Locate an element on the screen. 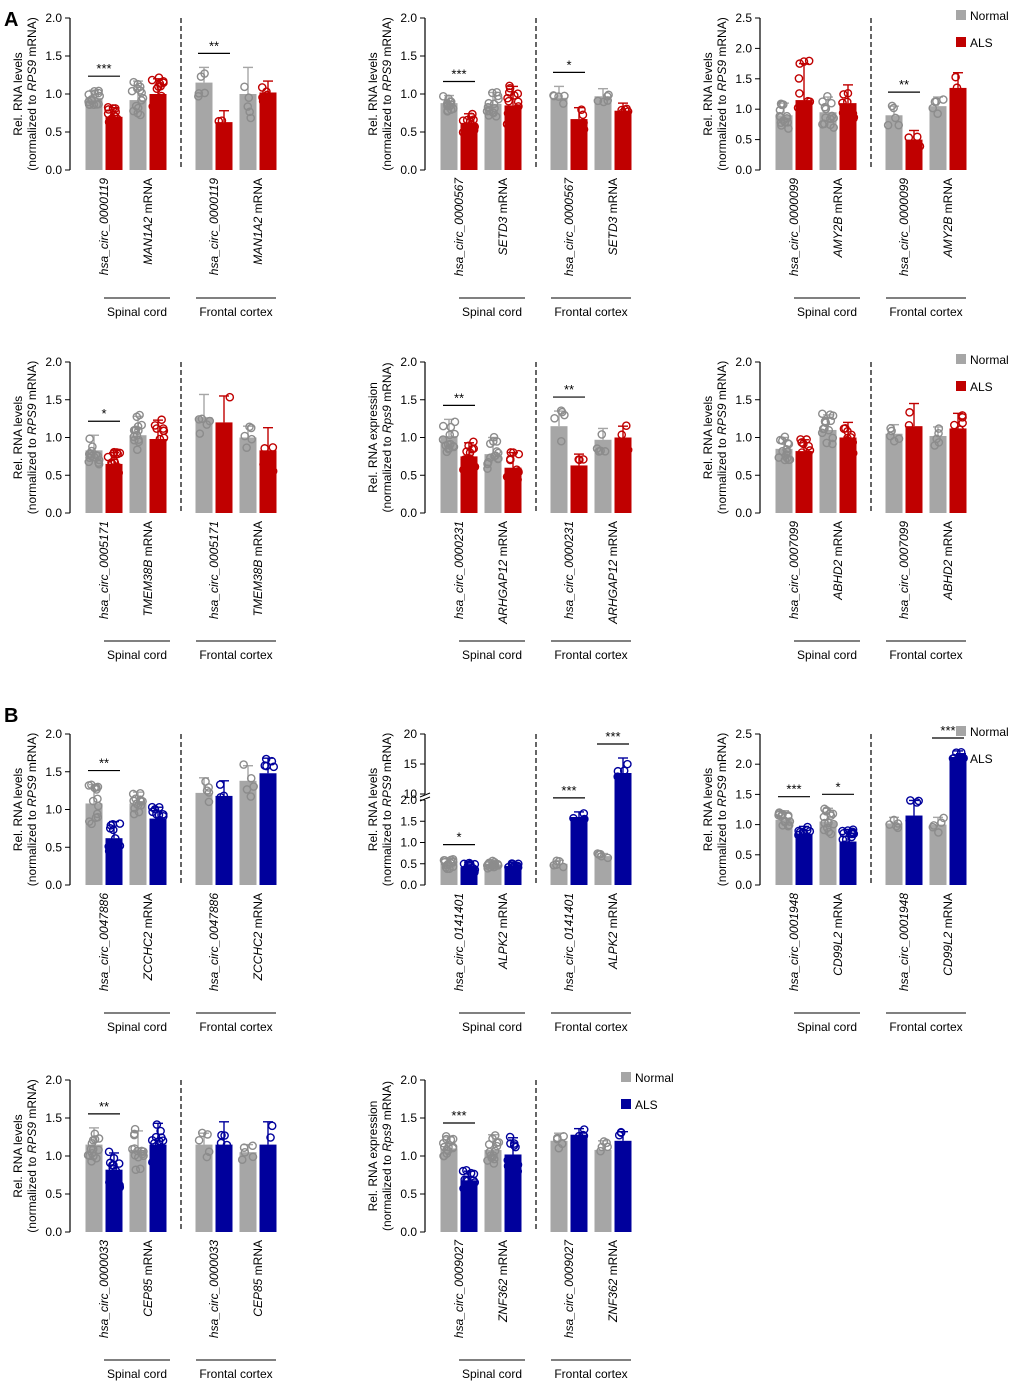 This screenshot has height=1386, width=1020. panel-label-a: A is located at coordinates (11, 20).